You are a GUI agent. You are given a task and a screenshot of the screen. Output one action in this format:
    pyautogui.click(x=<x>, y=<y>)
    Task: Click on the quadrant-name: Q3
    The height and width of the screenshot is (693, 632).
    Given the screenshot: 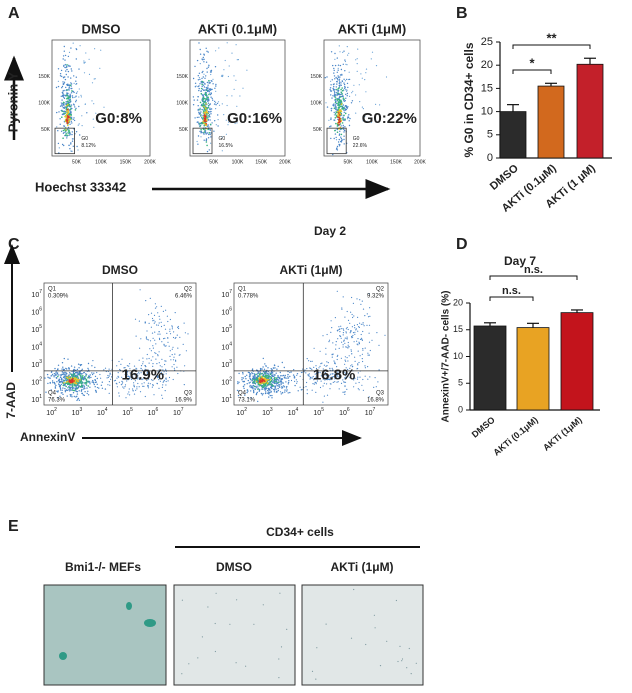 What is the action you would take?
    pyautogui.click(x=188, y=394)
    